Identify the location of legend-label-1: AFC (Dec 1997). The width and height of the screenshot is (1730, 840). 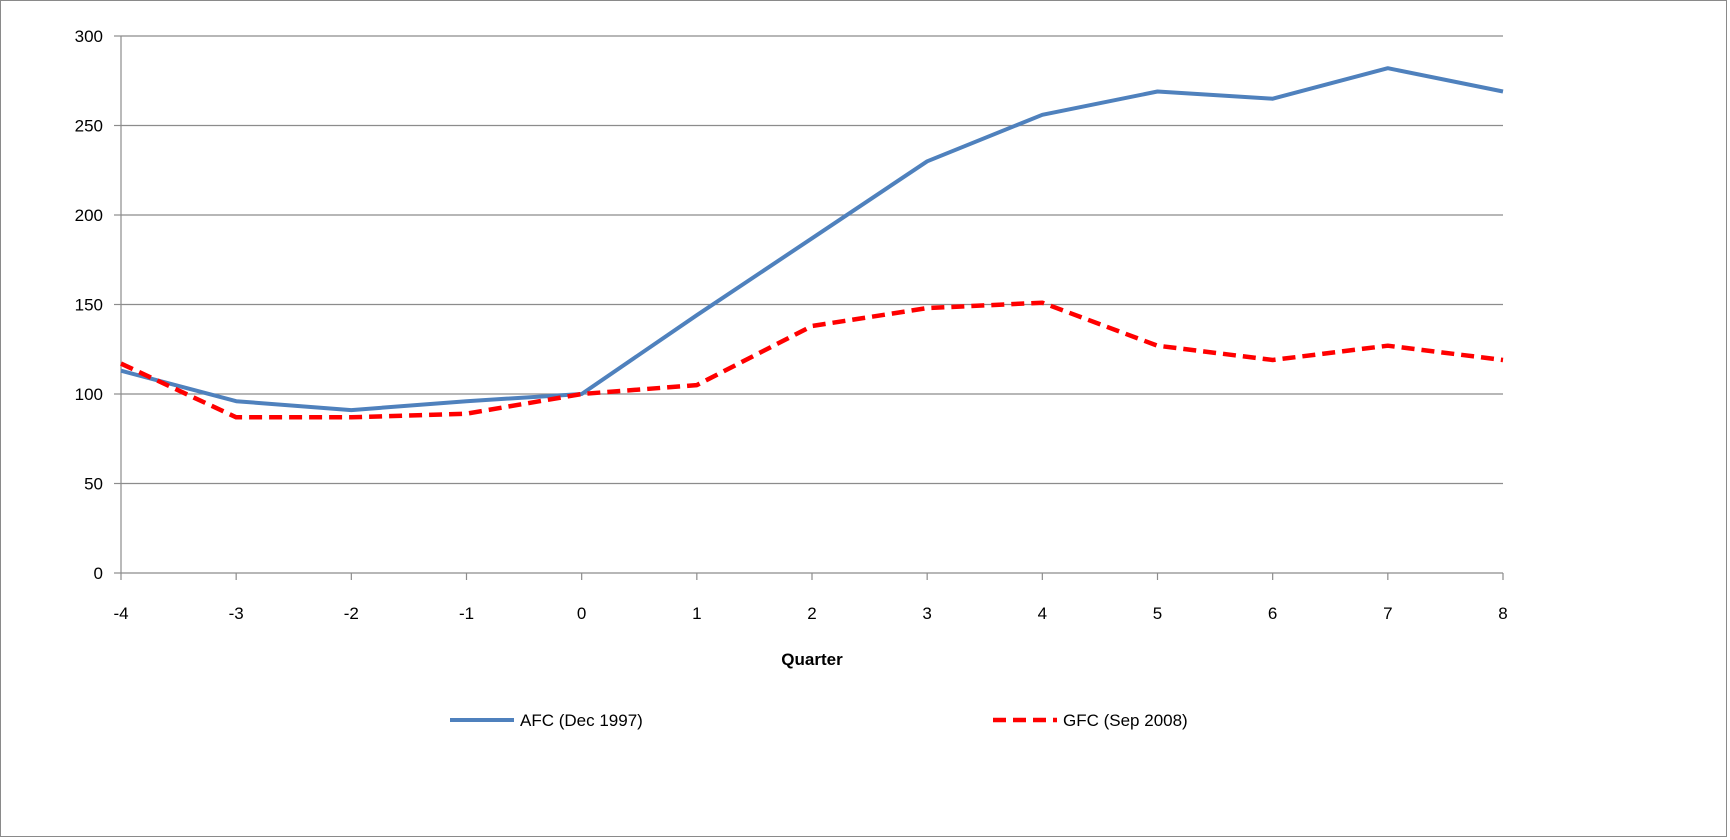
(581, 720).